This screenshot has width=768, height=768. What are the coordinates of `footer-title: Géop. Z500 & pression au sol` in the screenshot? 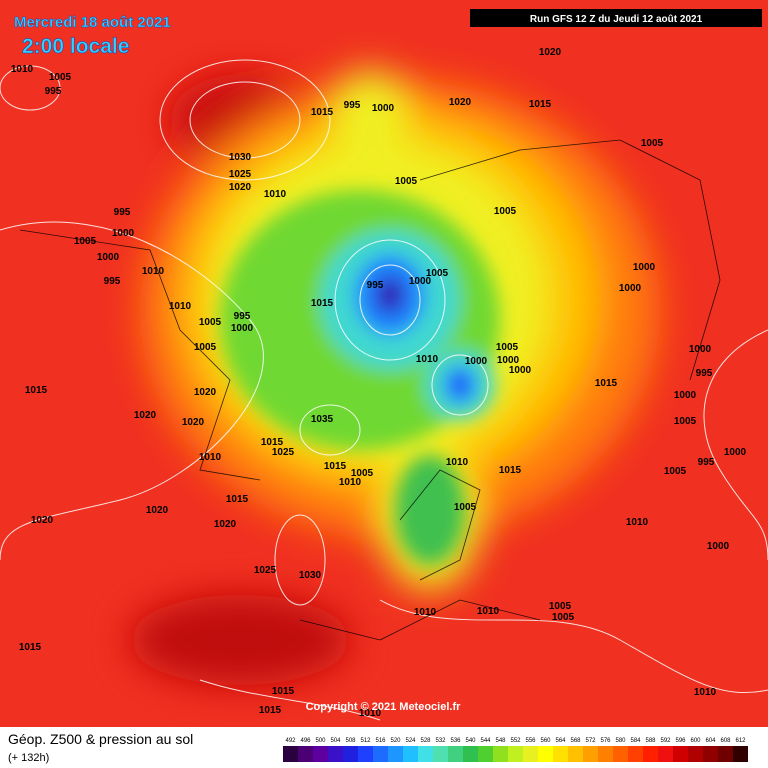 It's located at (100, 739).